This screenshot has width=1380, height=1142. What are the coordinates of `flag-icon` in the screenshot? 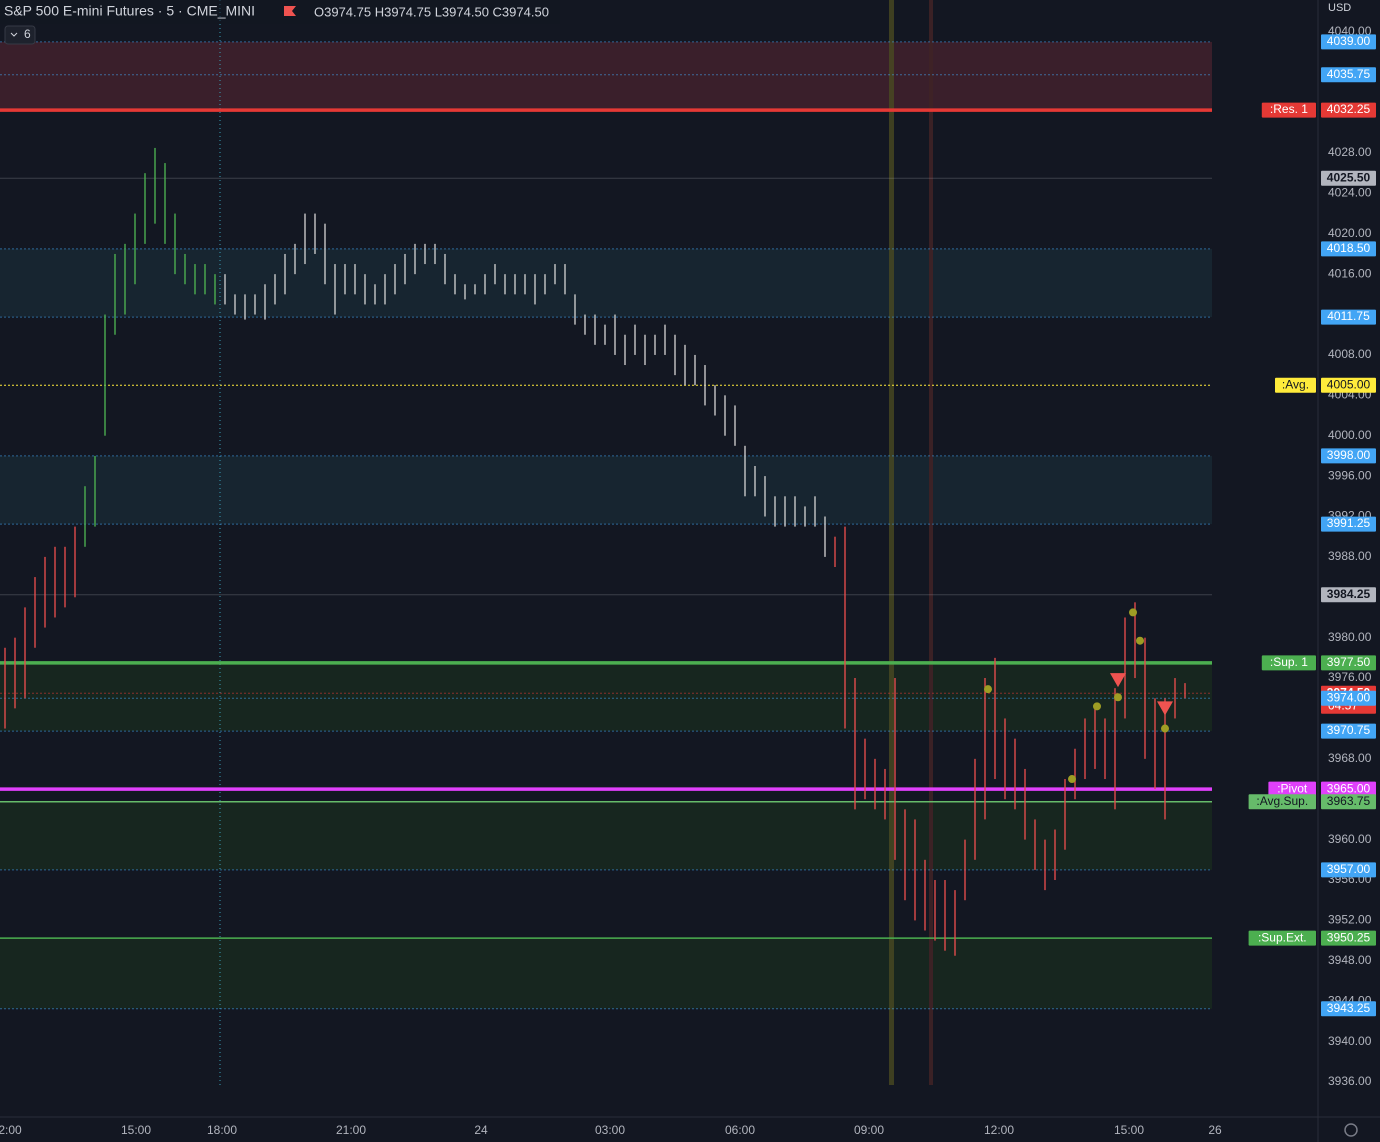 It's located at (290, 11).